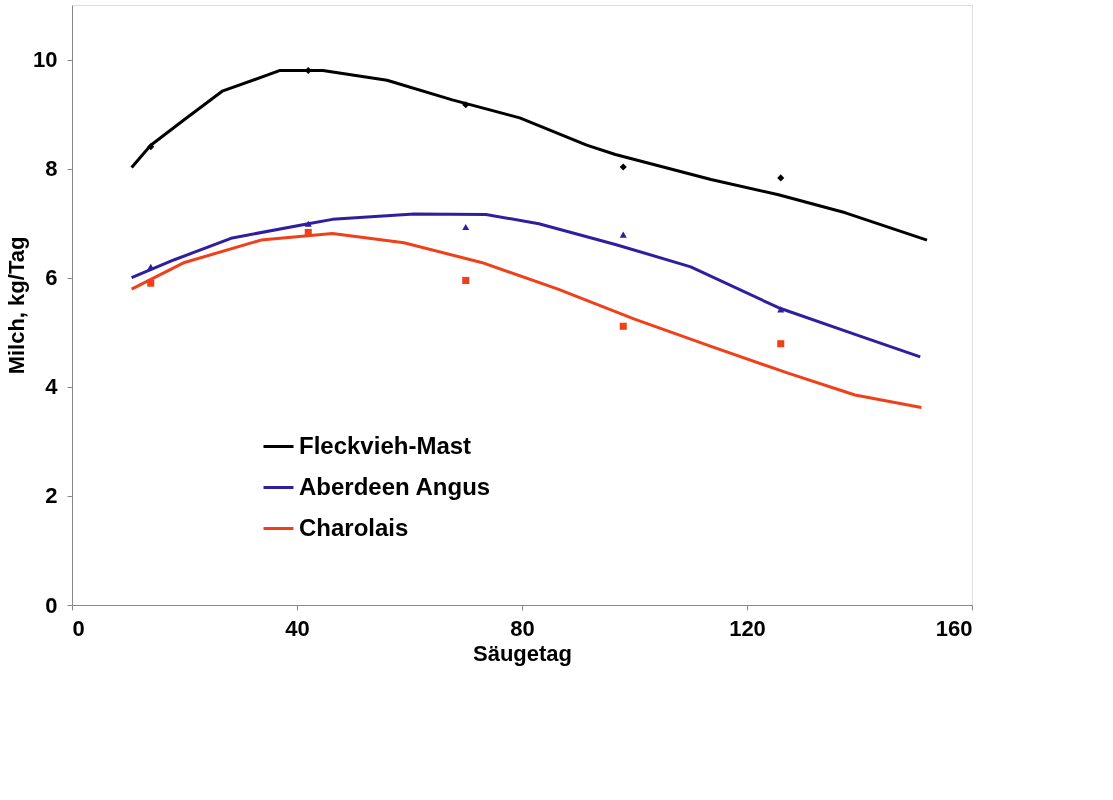 The image size is (1113, 800). What do you see at coordinates (385, 445) in the screenshot?
I see `legend-label: Fleckvieh-Mast` at bounding box center [385, 445].